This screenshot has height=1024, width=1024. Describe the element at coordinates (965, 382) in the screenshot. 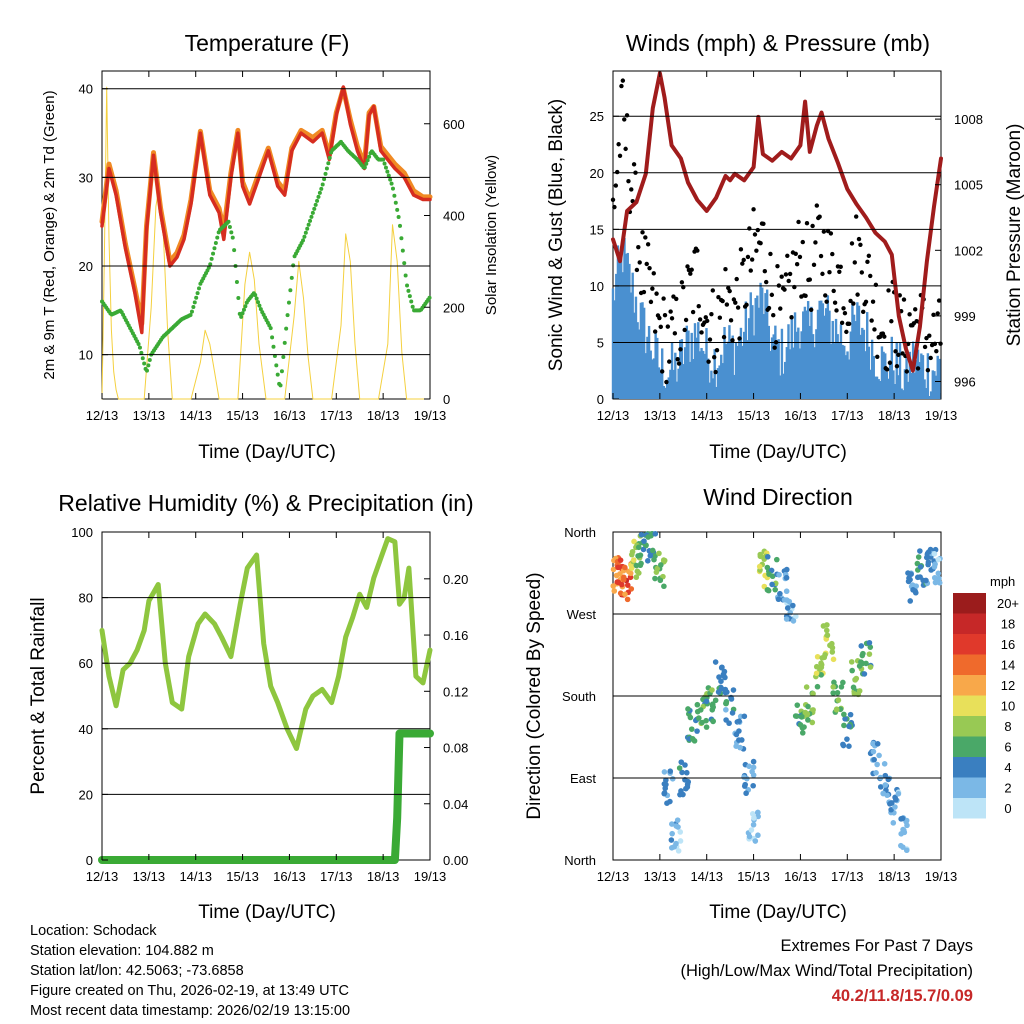

I see `winds-y2tick-label: 996` at that location.